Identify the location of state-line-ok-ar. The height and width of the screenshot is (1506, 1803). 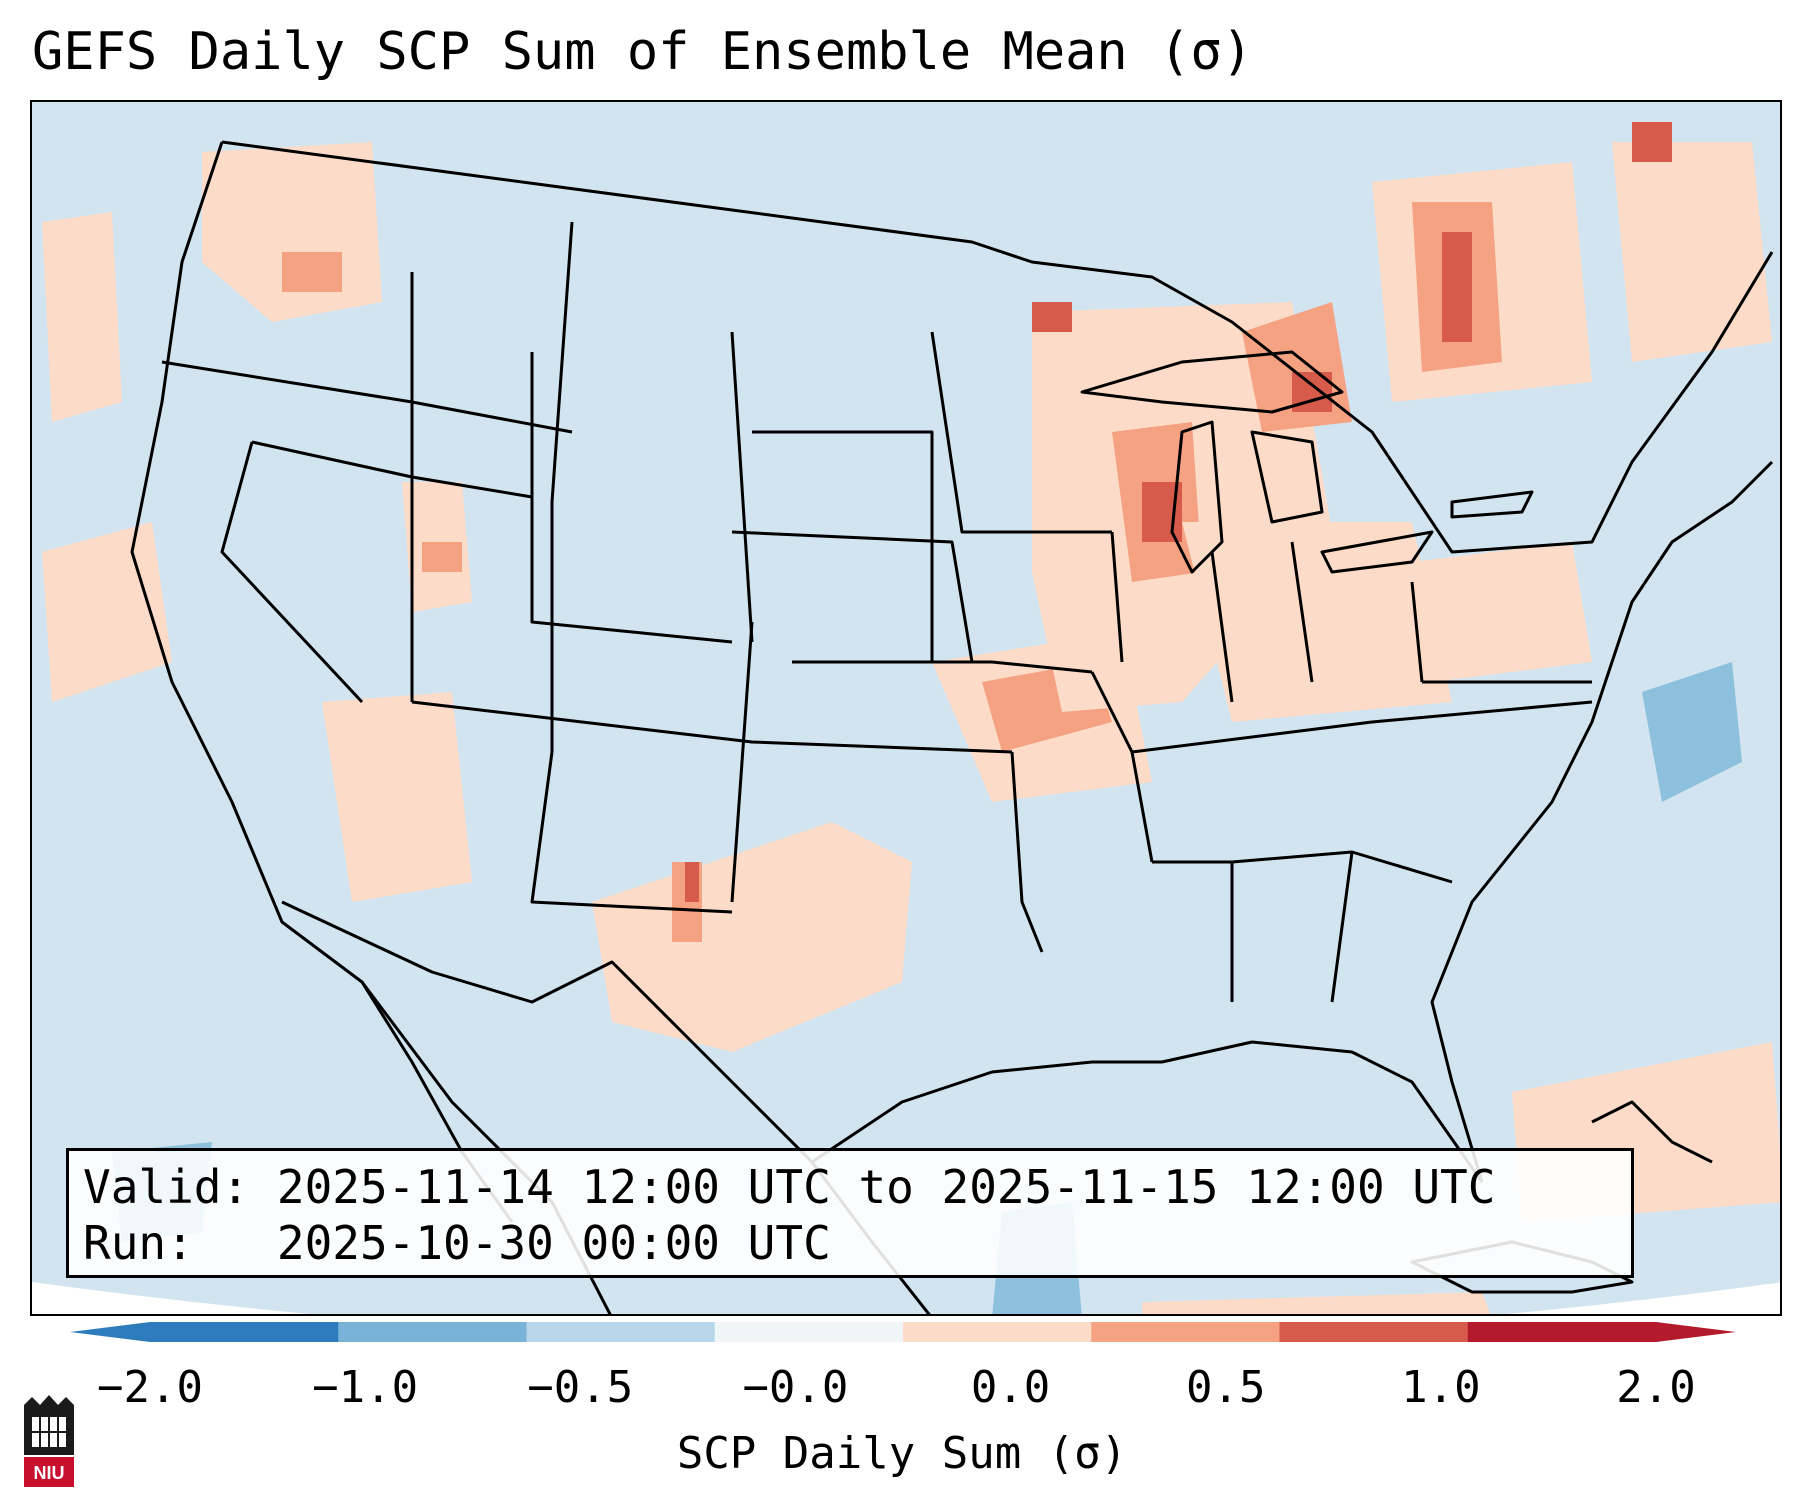
(1027, 852).